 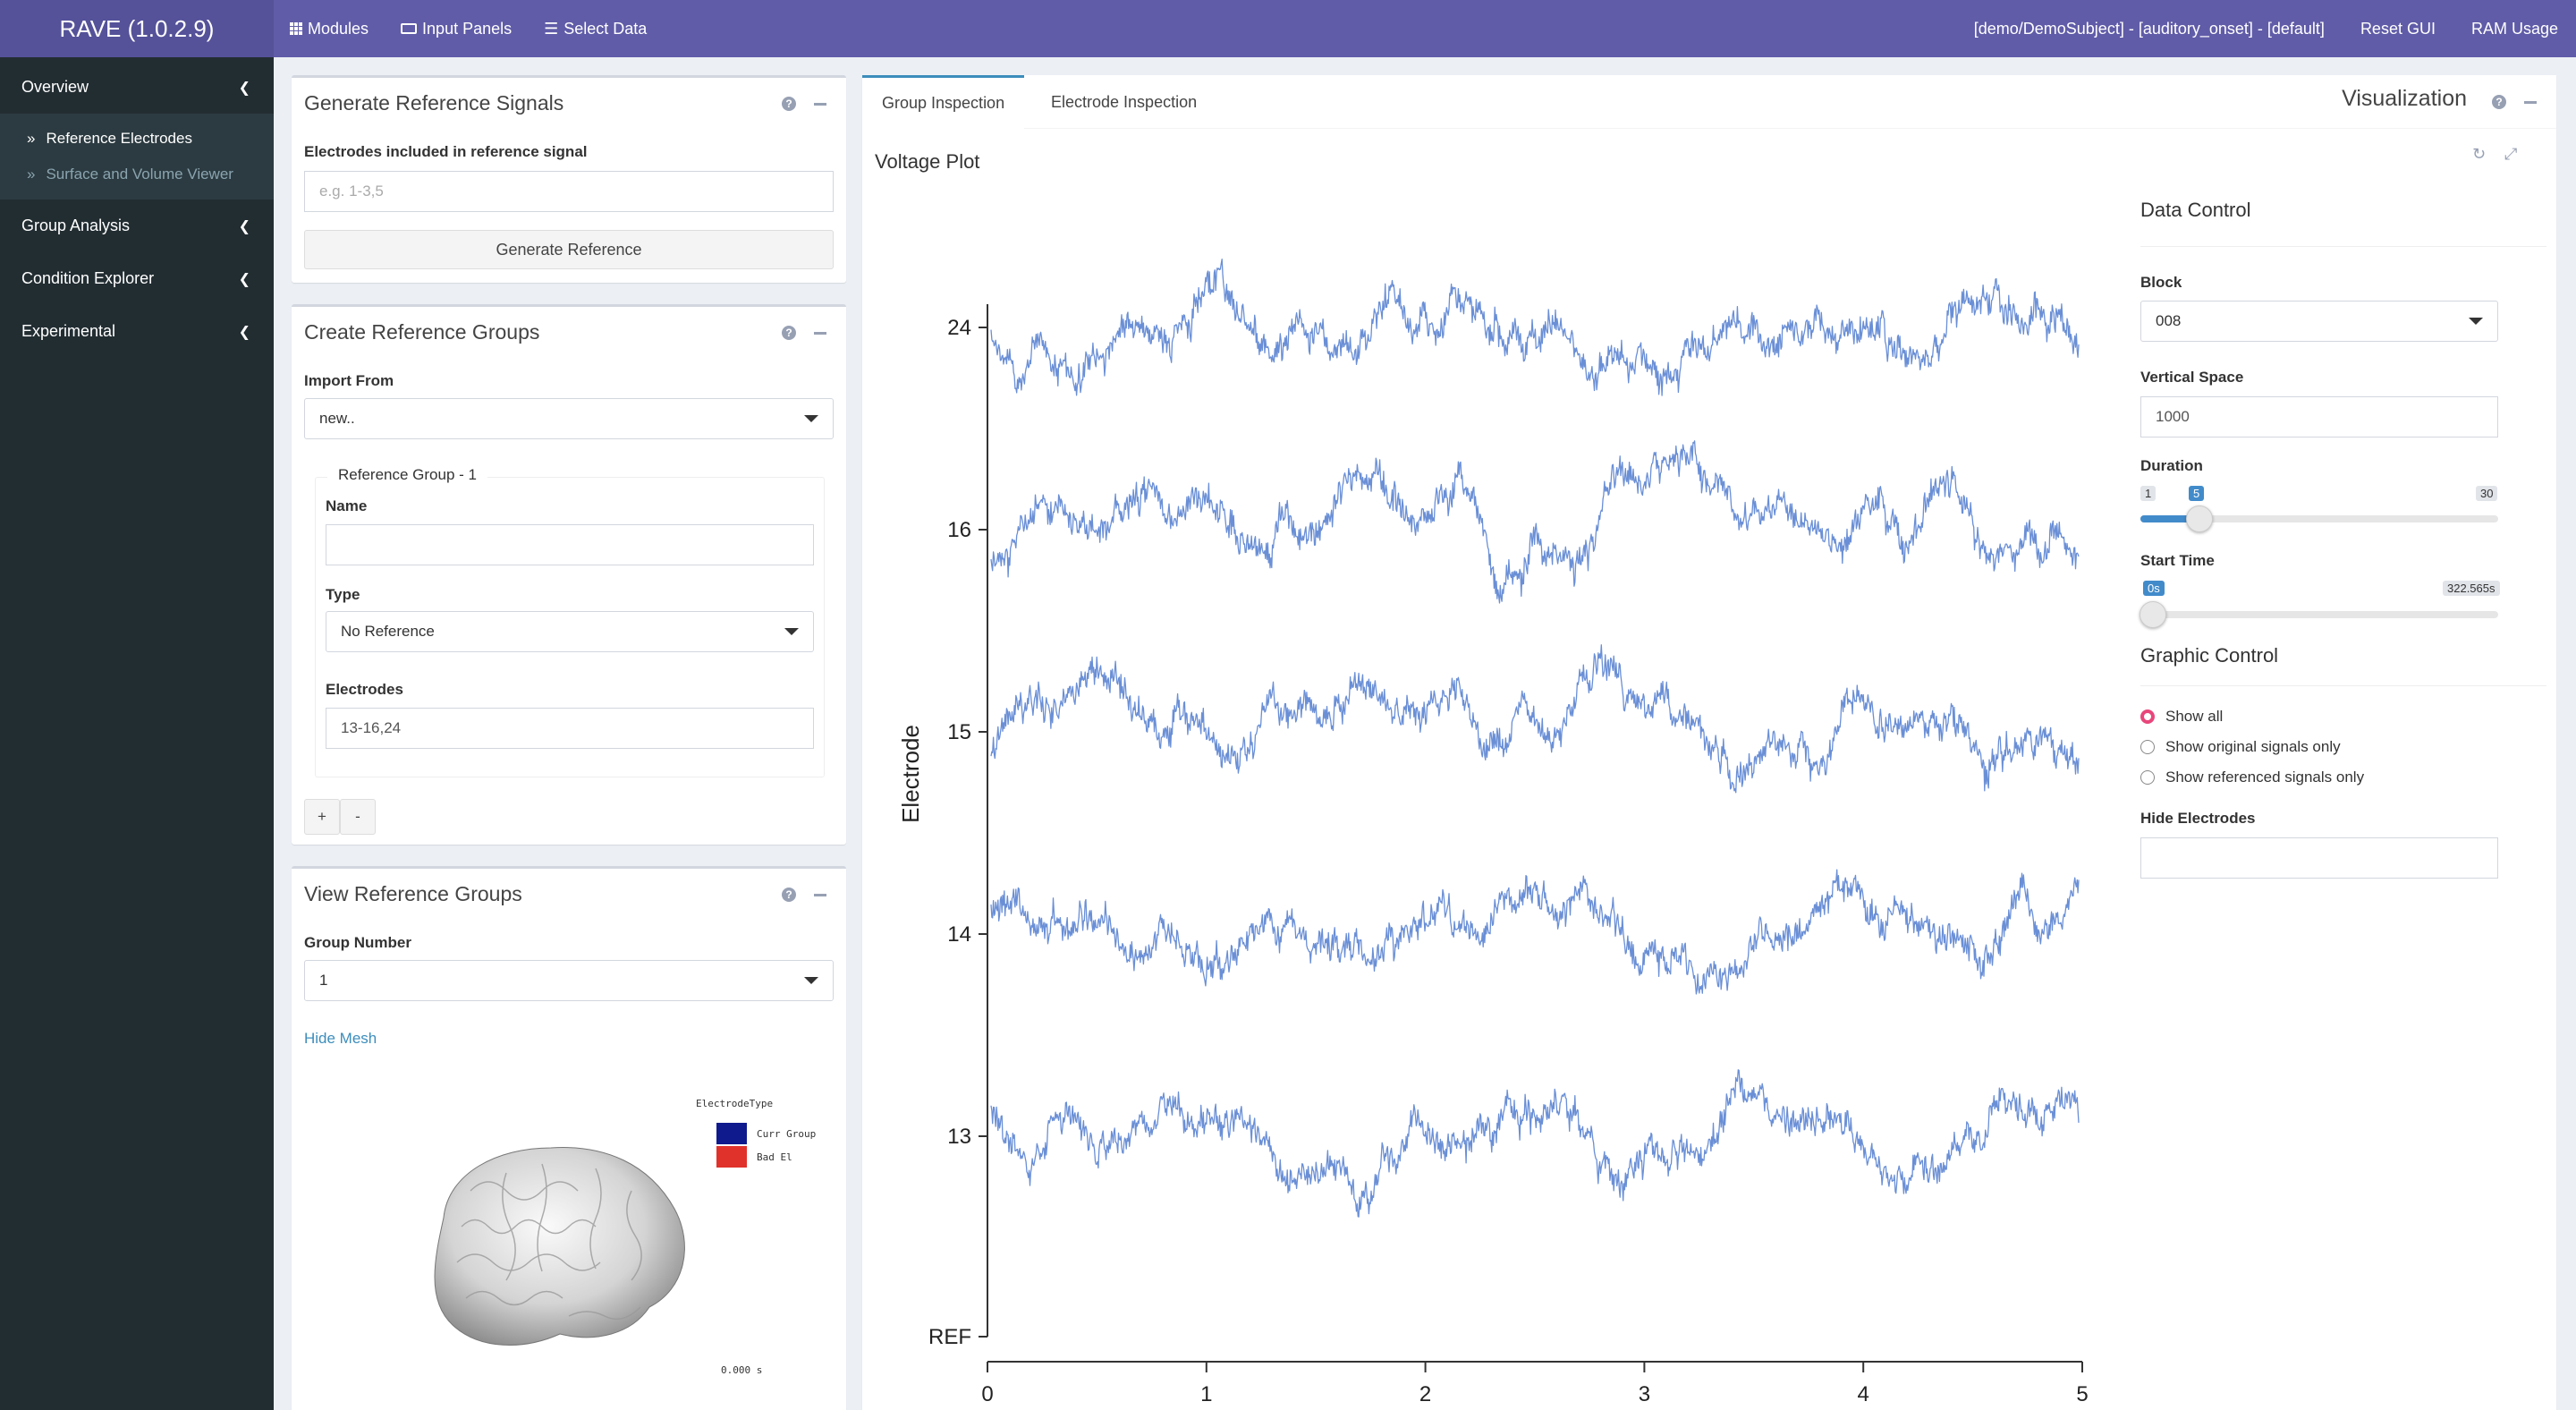 I want to click on box-title: Generate Reference Signals, so click(x=434, y=103).